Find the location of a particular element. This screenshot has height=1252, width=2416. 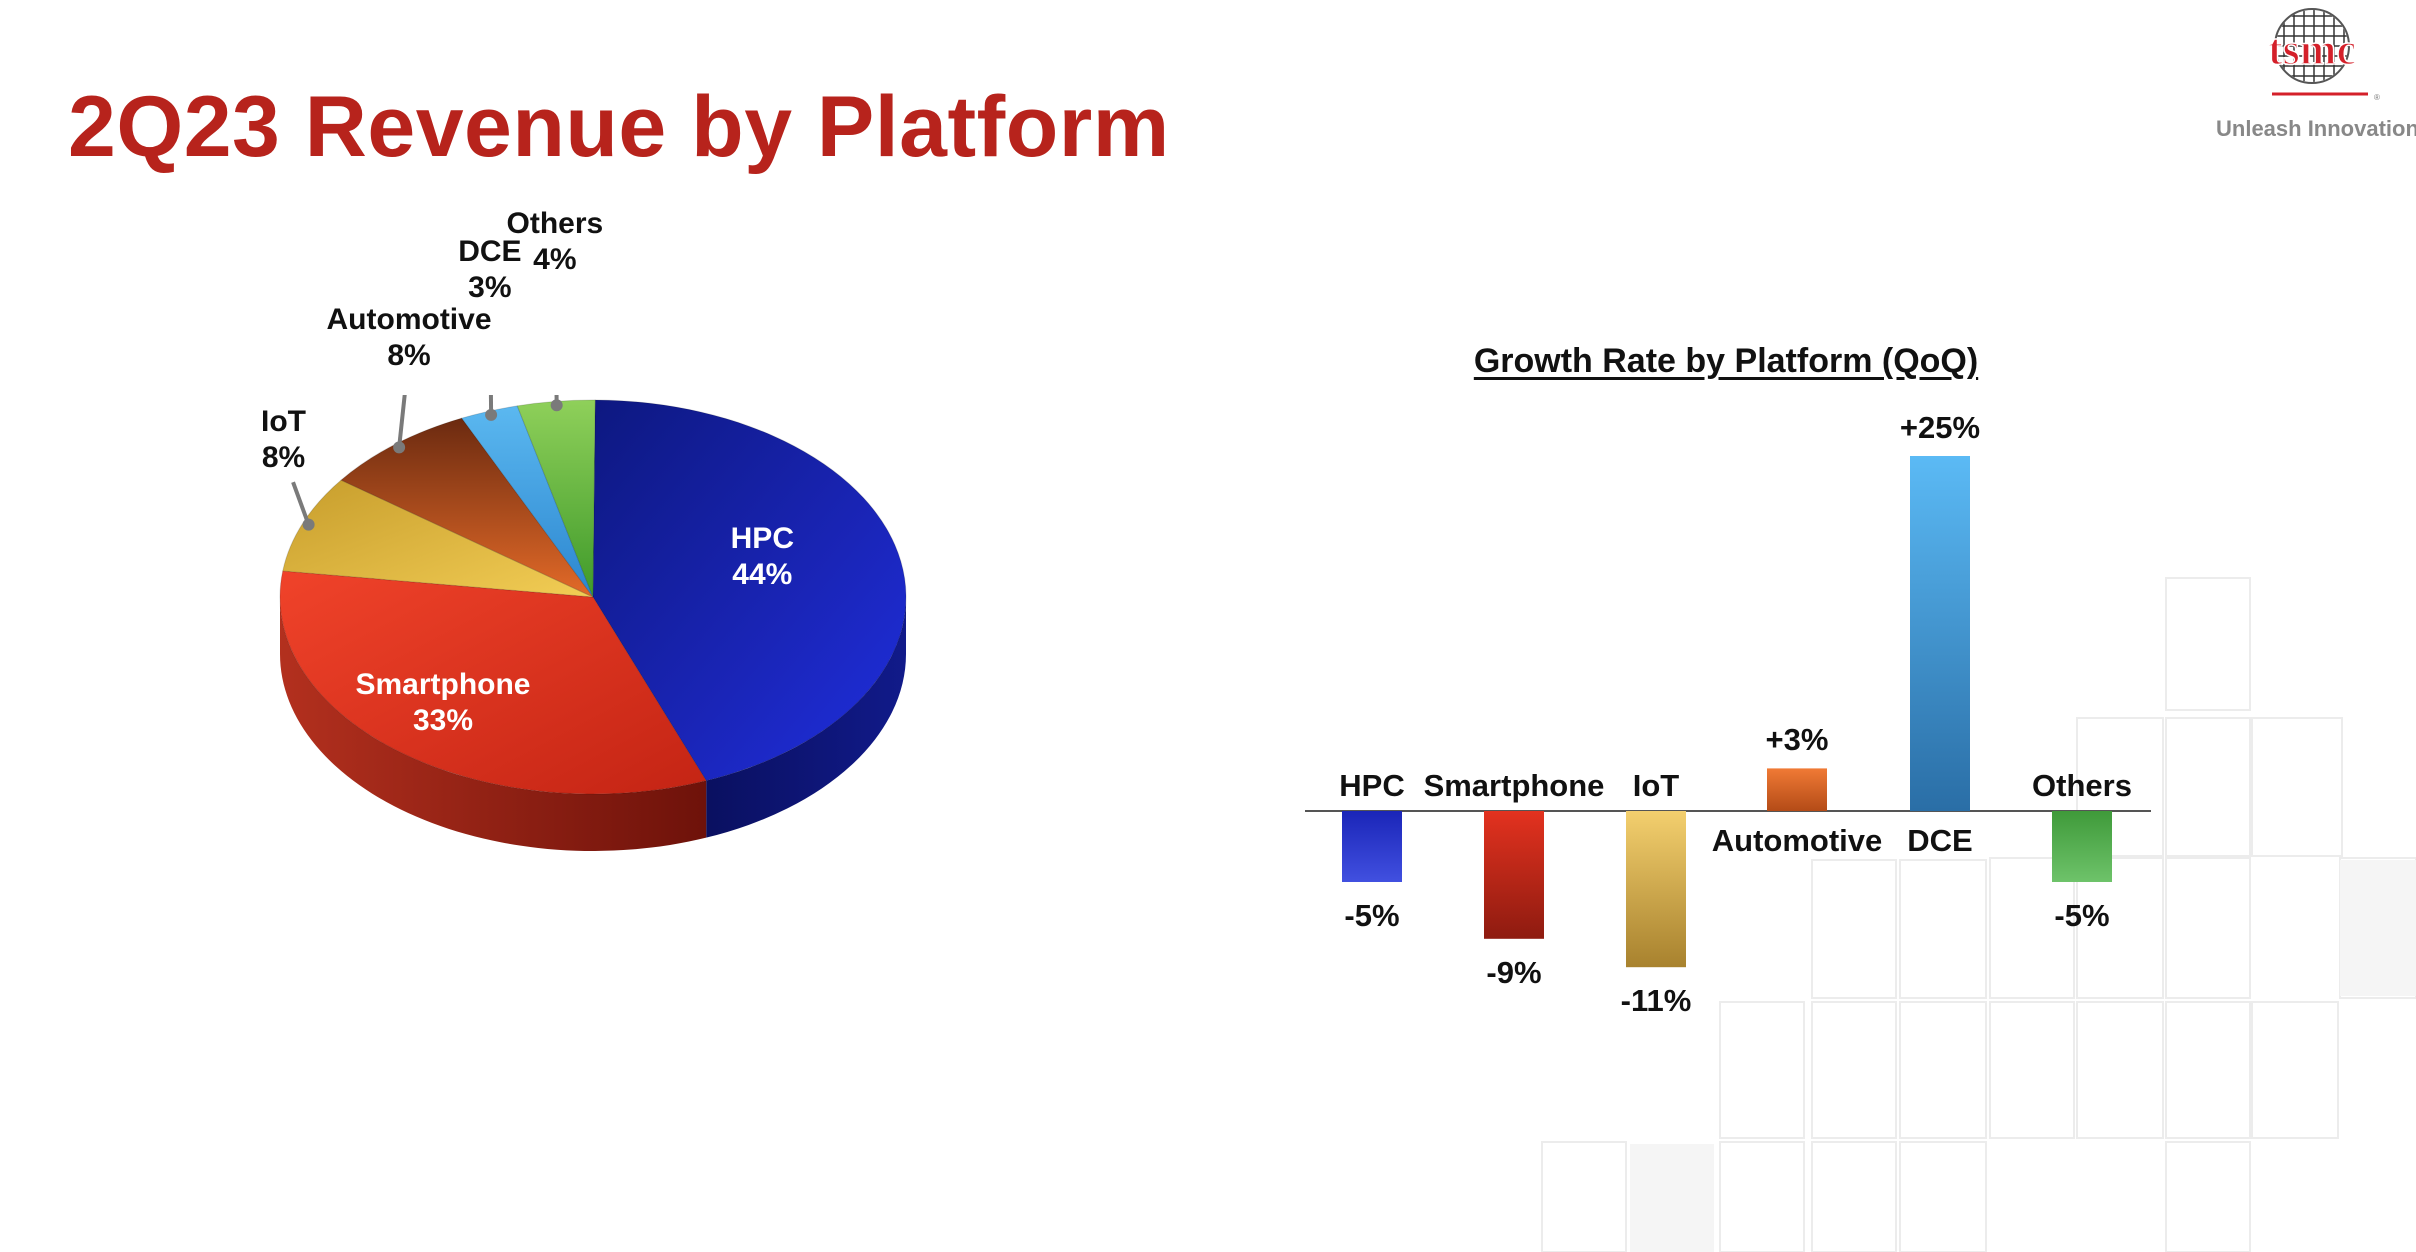

leader-dot-dce is located at coordinates (491, 414).